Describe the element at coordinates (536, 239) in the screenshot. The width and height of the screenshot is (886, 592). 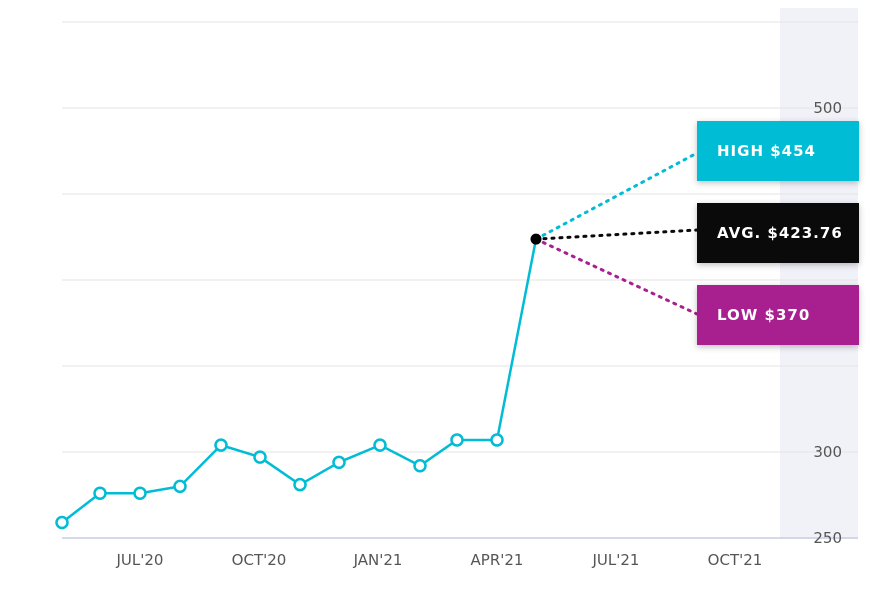
I see `forecast-origin-point` at that location.